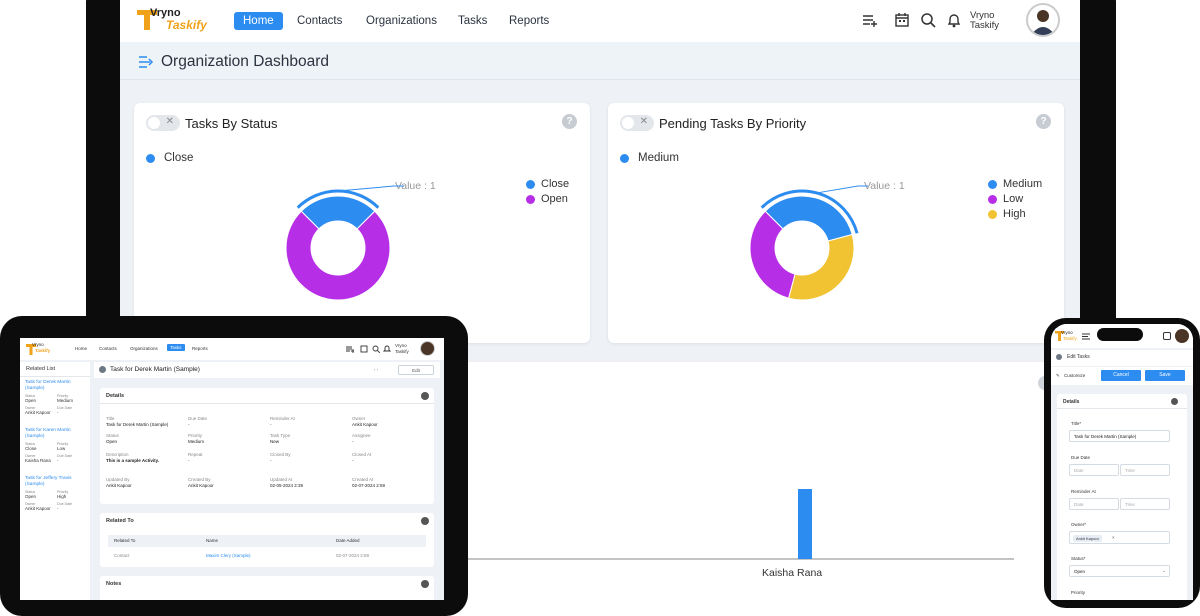 The height and width of the screenshot is (616, 1200). I want to click on customize-button: Customize, so click(1075, 375).